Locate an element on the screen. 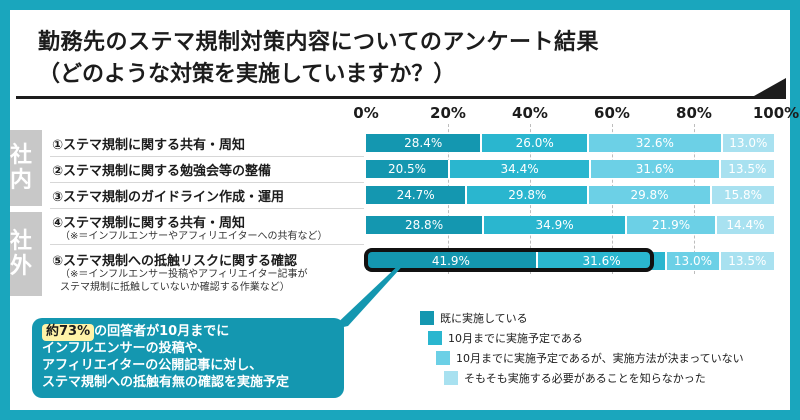  callout-pointer is located at coordinates (369, 295).